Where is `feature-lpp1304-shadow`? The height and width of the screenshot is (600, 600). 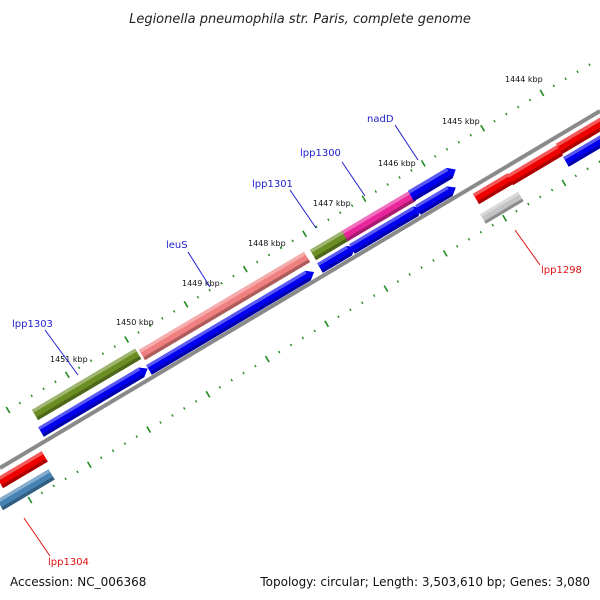 feature-lpp1304-shadow is located at coordinates (28, 493).